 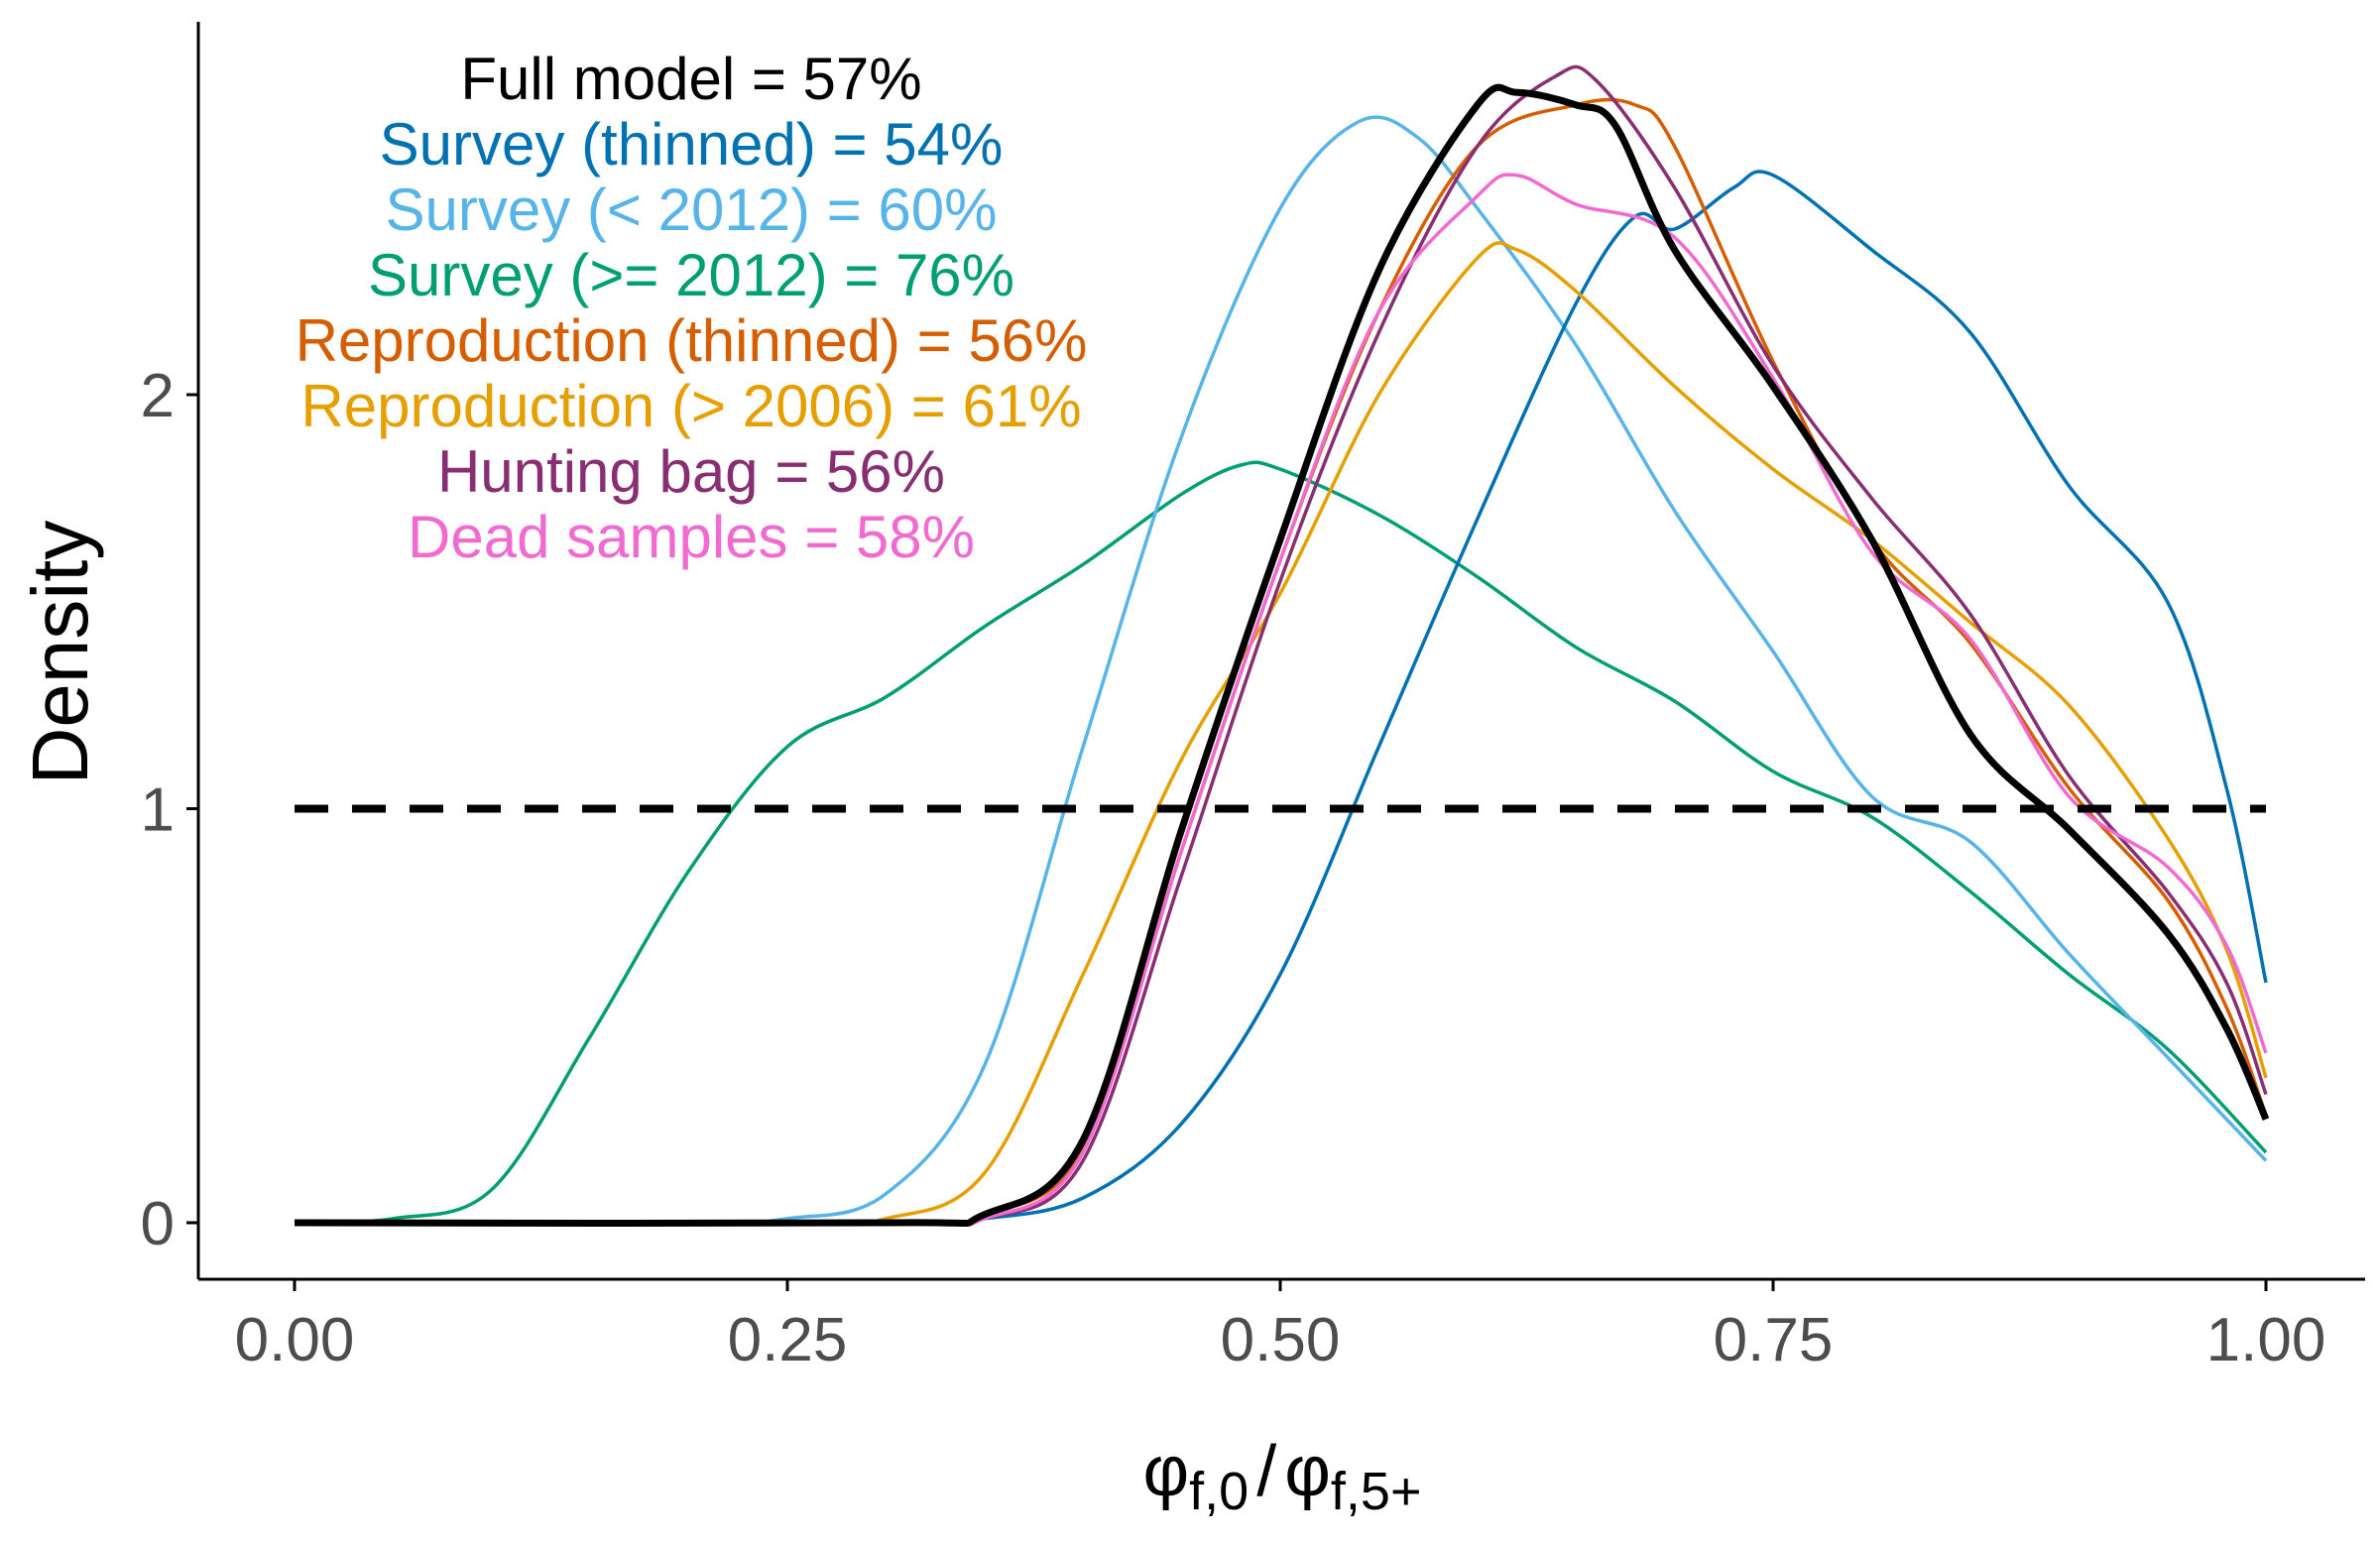 I want to click on x-tick-label: 0.00, so click(x=295, y=1340).